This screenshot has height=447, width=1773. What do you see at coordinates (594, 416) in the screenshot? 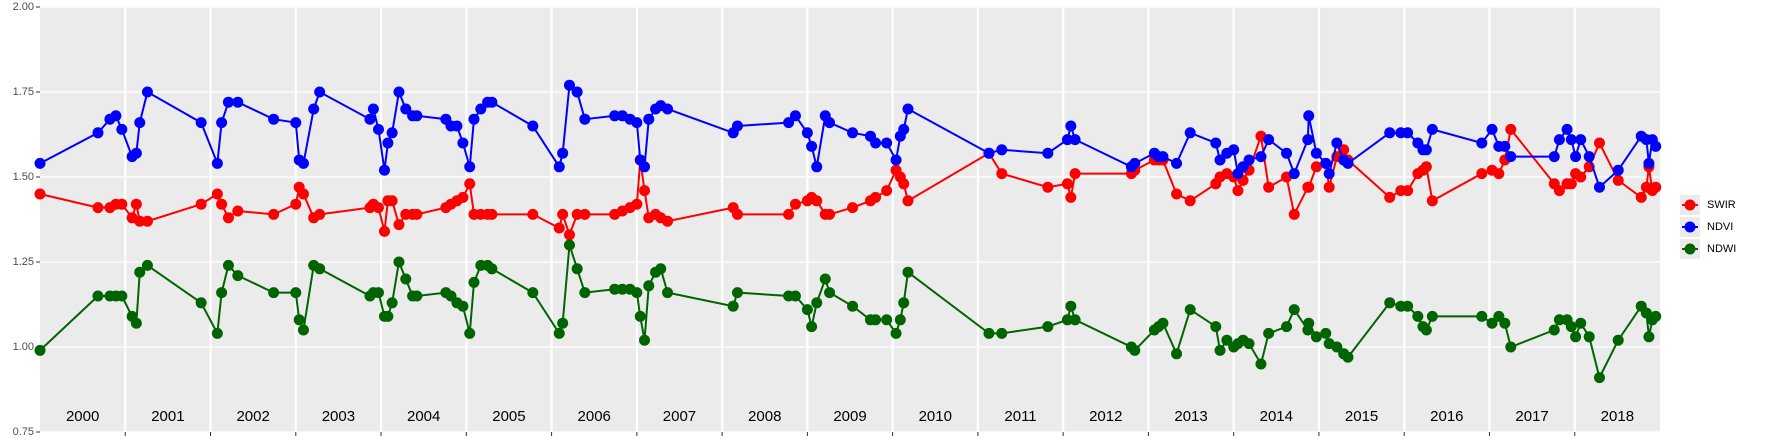
I see `year-label: 2006` at bounding box center [594, 416].